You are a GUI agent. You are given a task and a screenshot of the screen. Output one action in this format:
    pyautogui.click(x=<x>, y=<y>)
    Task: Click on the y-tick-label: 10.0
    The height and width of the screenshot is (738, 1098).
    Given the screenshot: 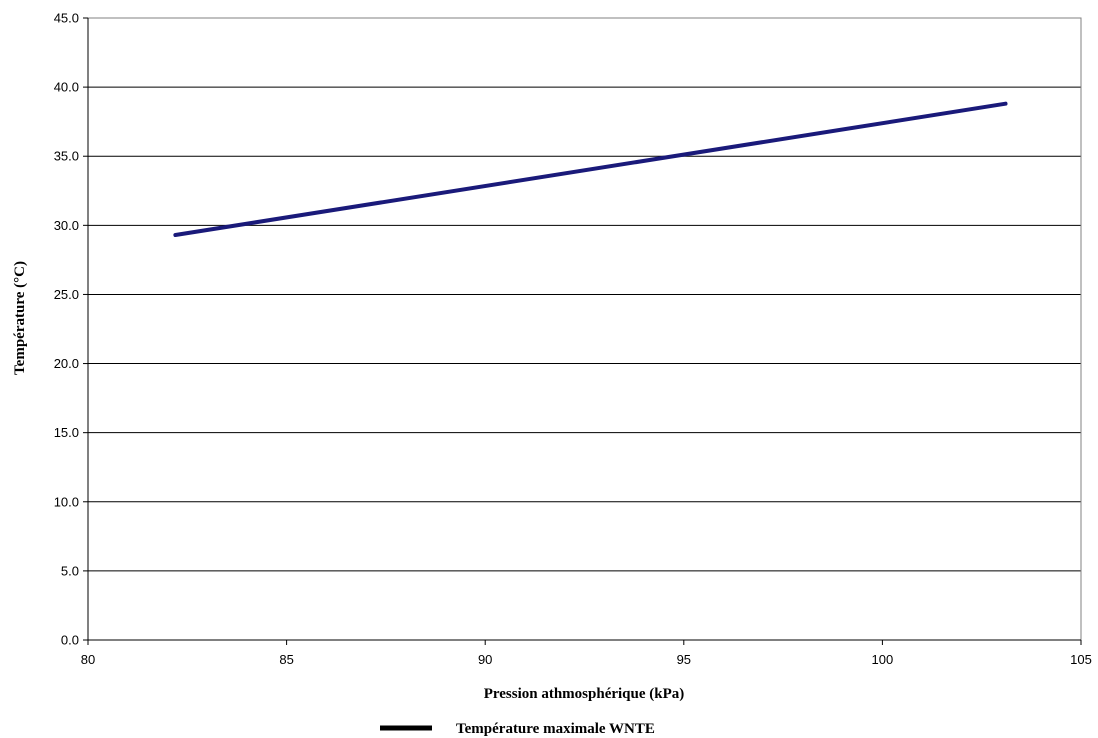 What is the action you would take?
    pyautogui.click(x=66, y=501)
    